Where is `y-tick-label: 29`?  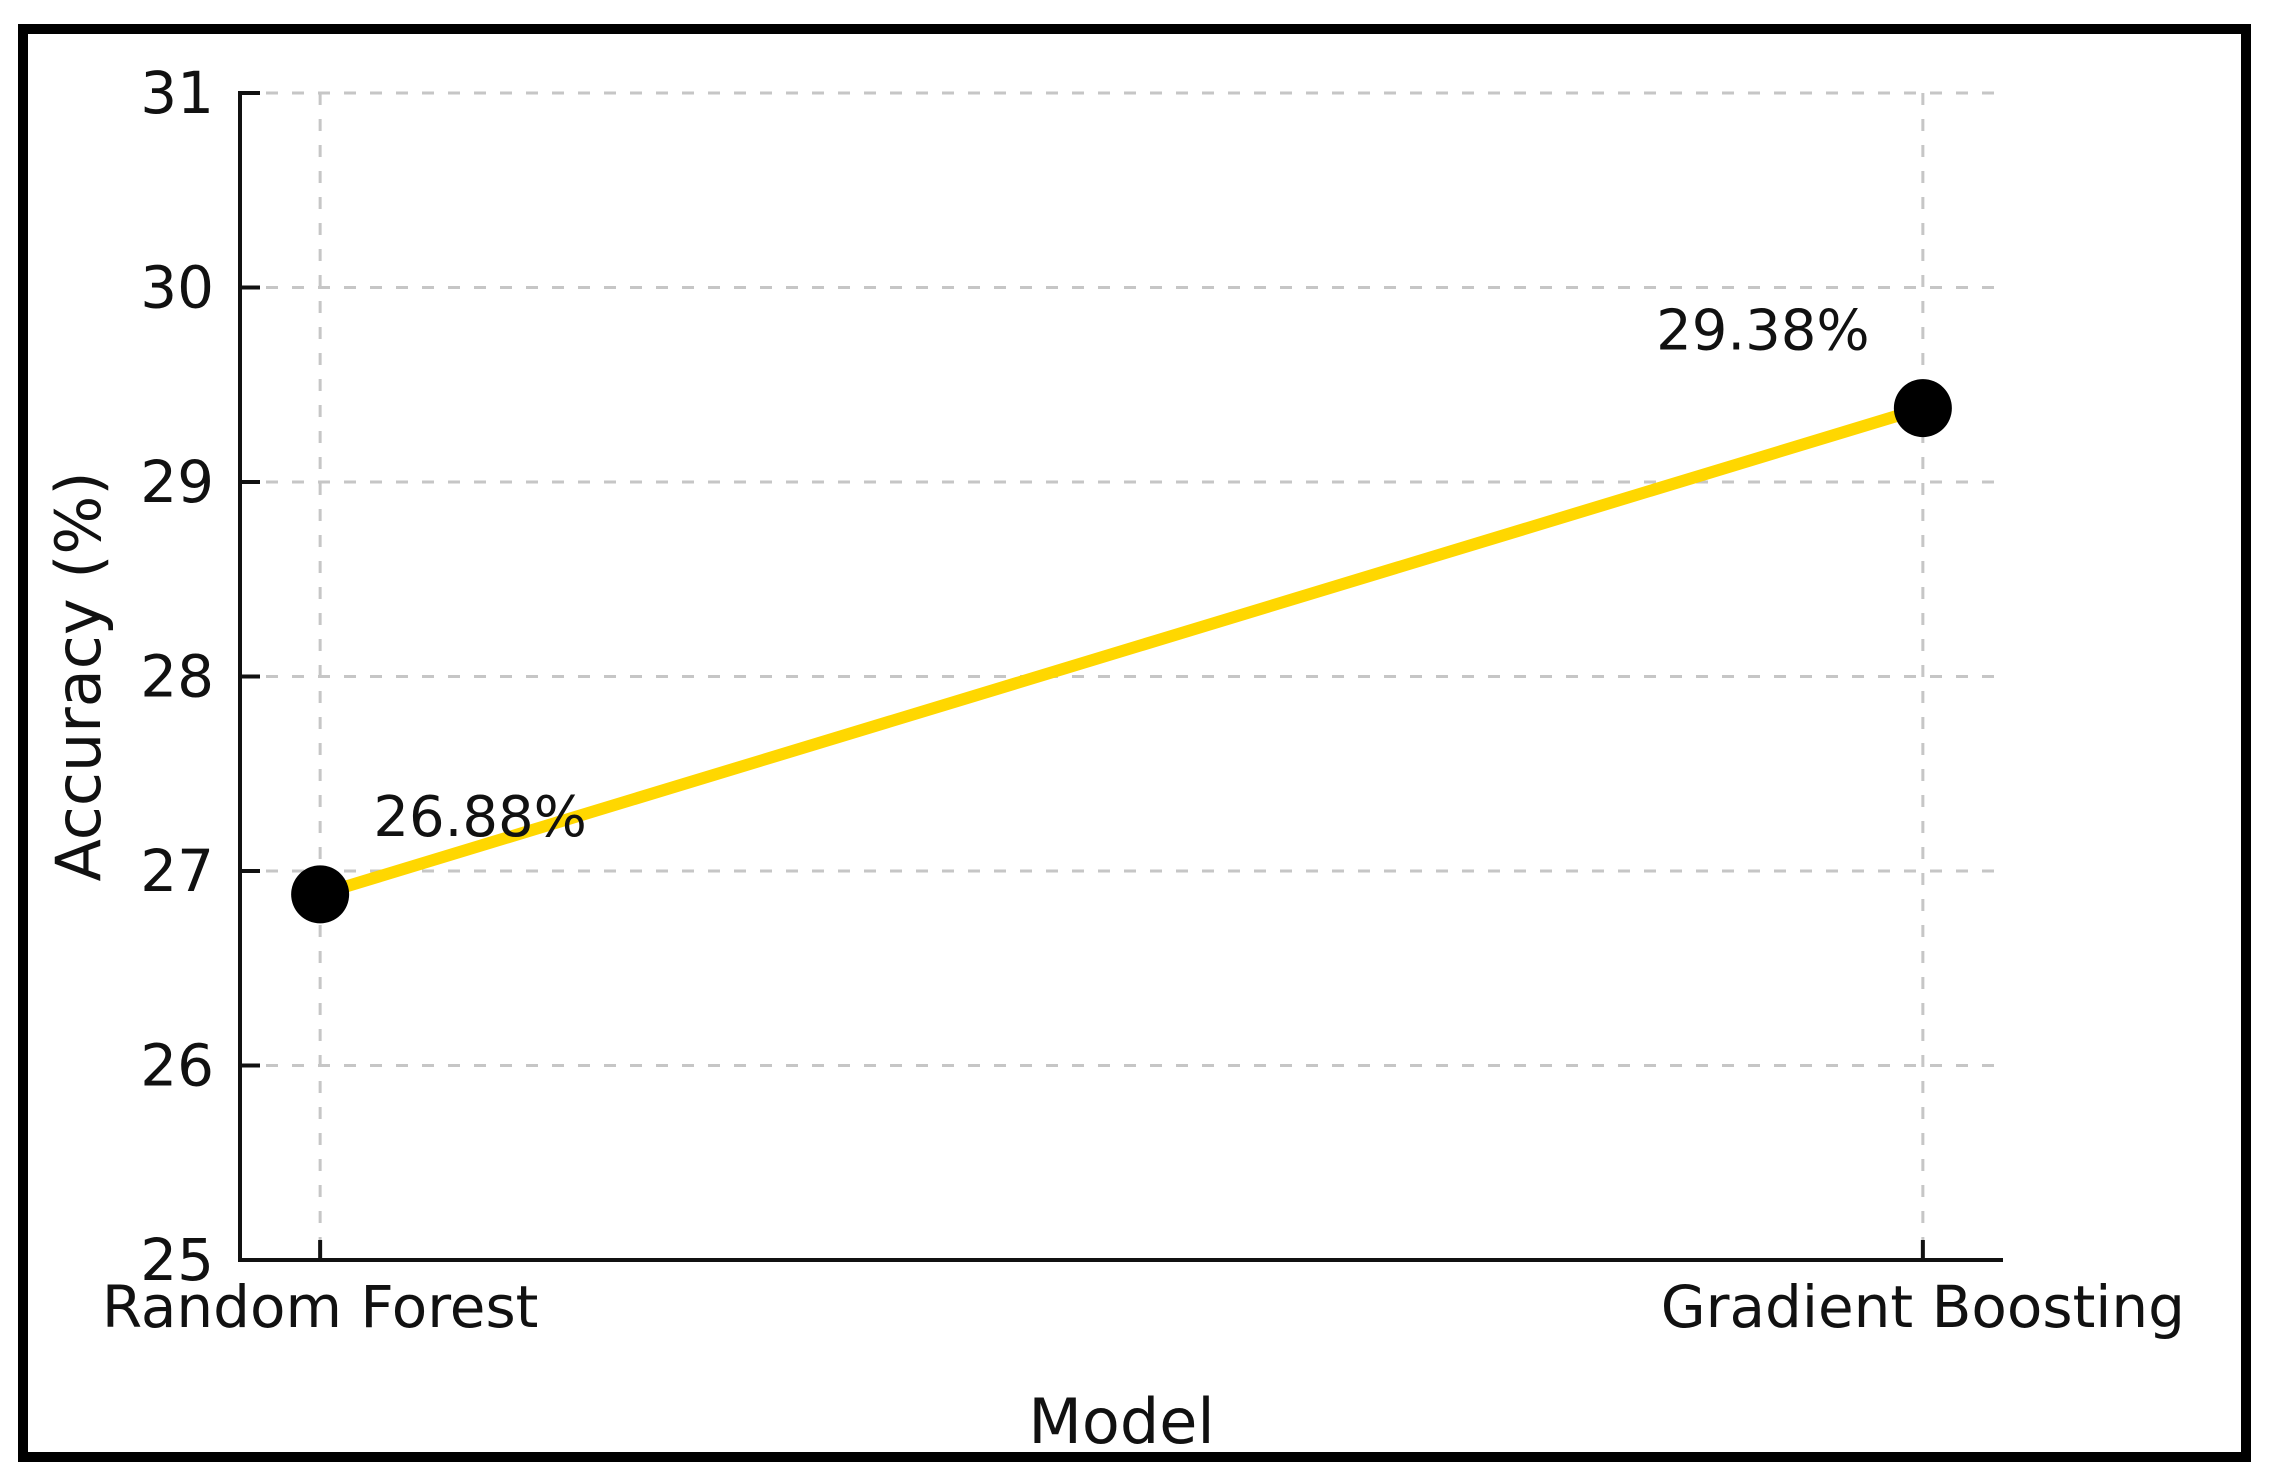
y-tick-label: 29 is located at coordinates (177, 482).